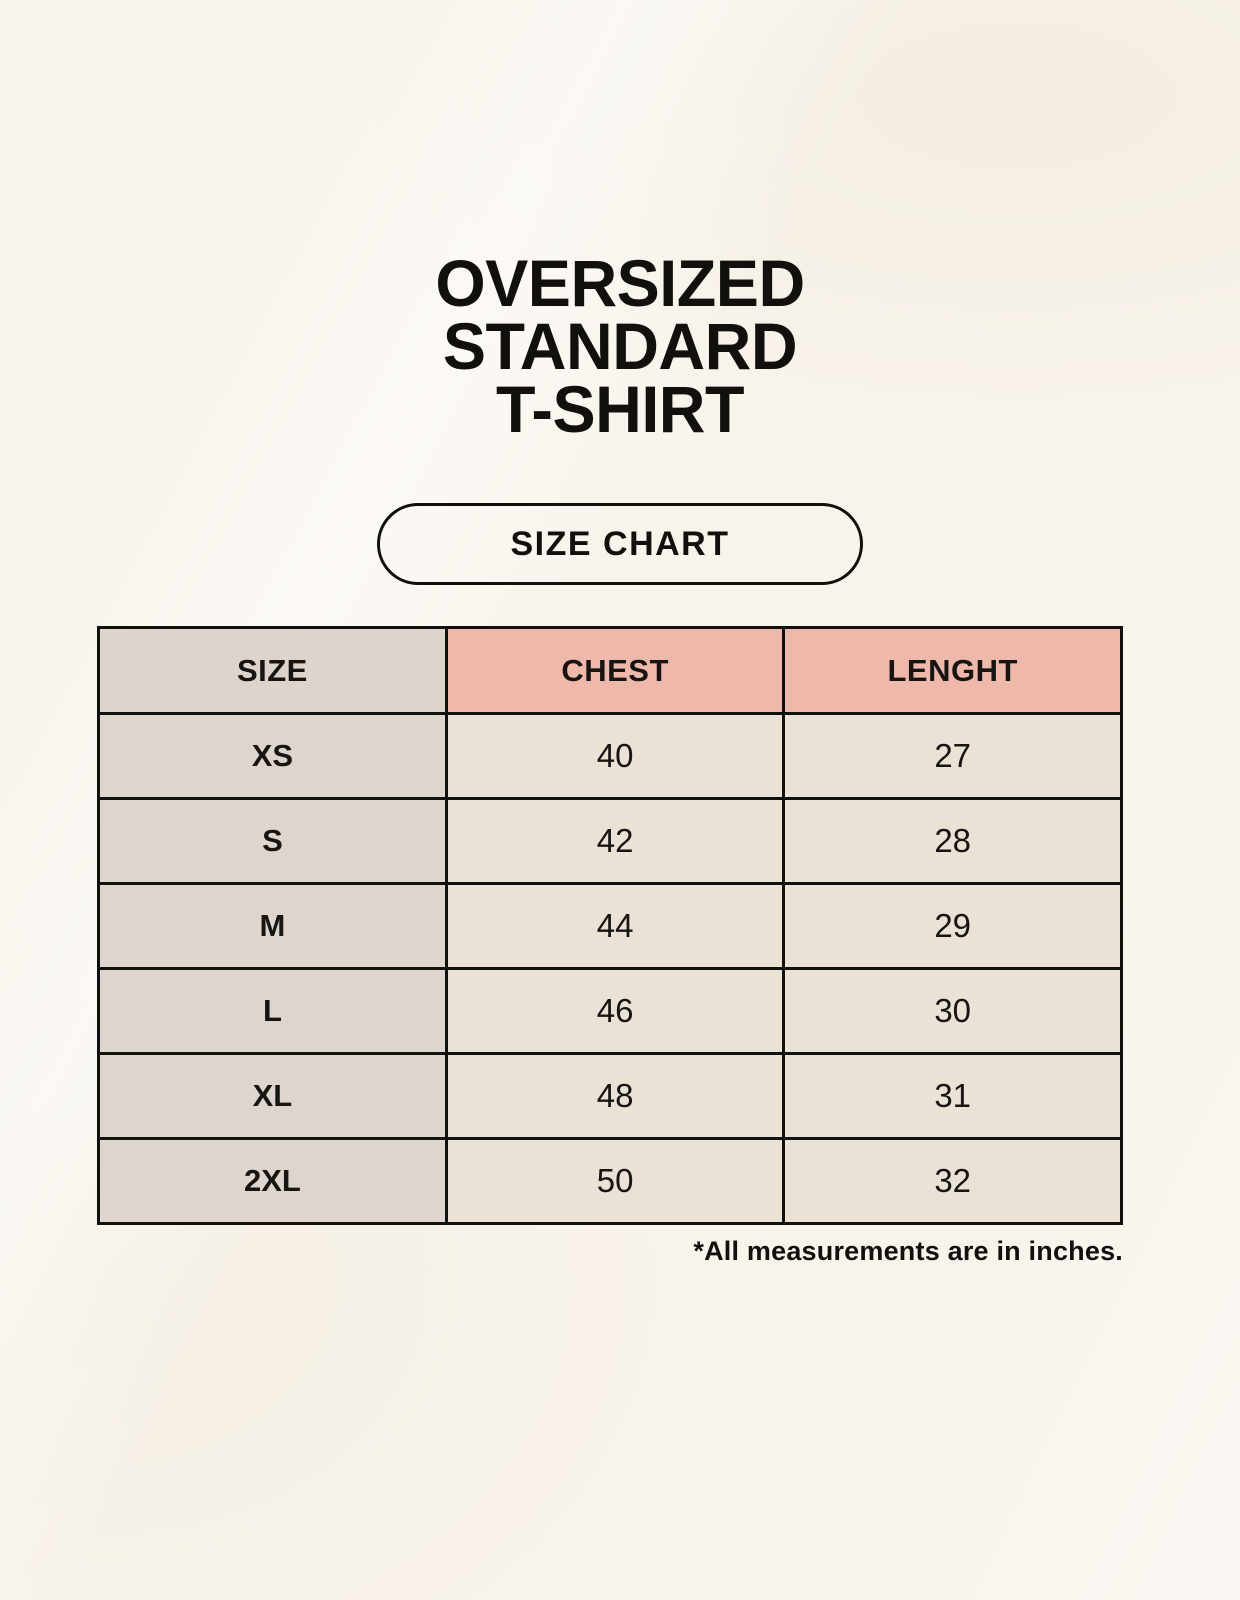 This screenshot has height=1600, width=1240. Describe the element at coordinates (272, 1096) in the screenshot. I see `size-cell: XL` at that location.